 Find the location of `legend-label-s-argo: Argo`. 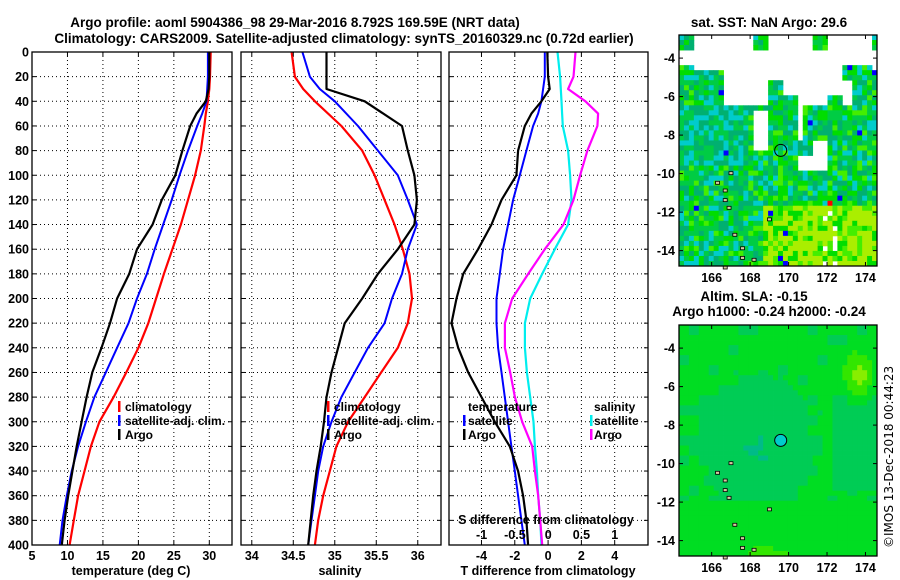

legend-label-s-argo: Argo is located at coordinates (608, 435).